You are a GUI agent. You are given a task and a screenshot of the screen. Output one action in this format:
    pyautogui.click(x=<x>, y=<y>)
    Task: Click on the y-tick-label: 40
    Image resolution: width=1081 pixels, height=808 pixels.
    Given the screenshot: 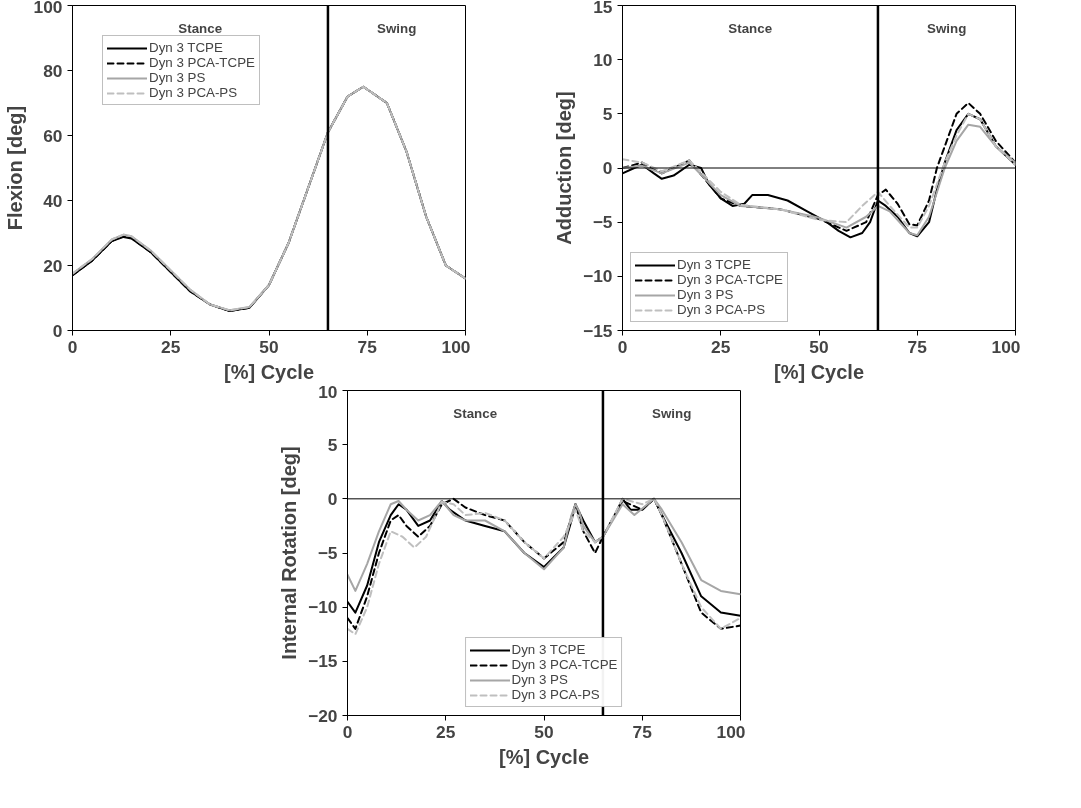 What is the action you would take?
    pyautogui.click(x=53, y=200)
    